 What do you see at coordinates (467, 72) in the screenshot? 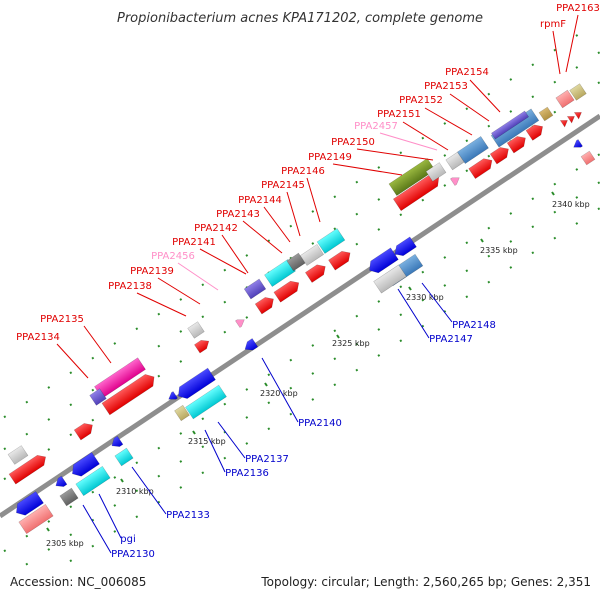
I see `top-gene-label: PPA2154` at bounding box center [467, 72].